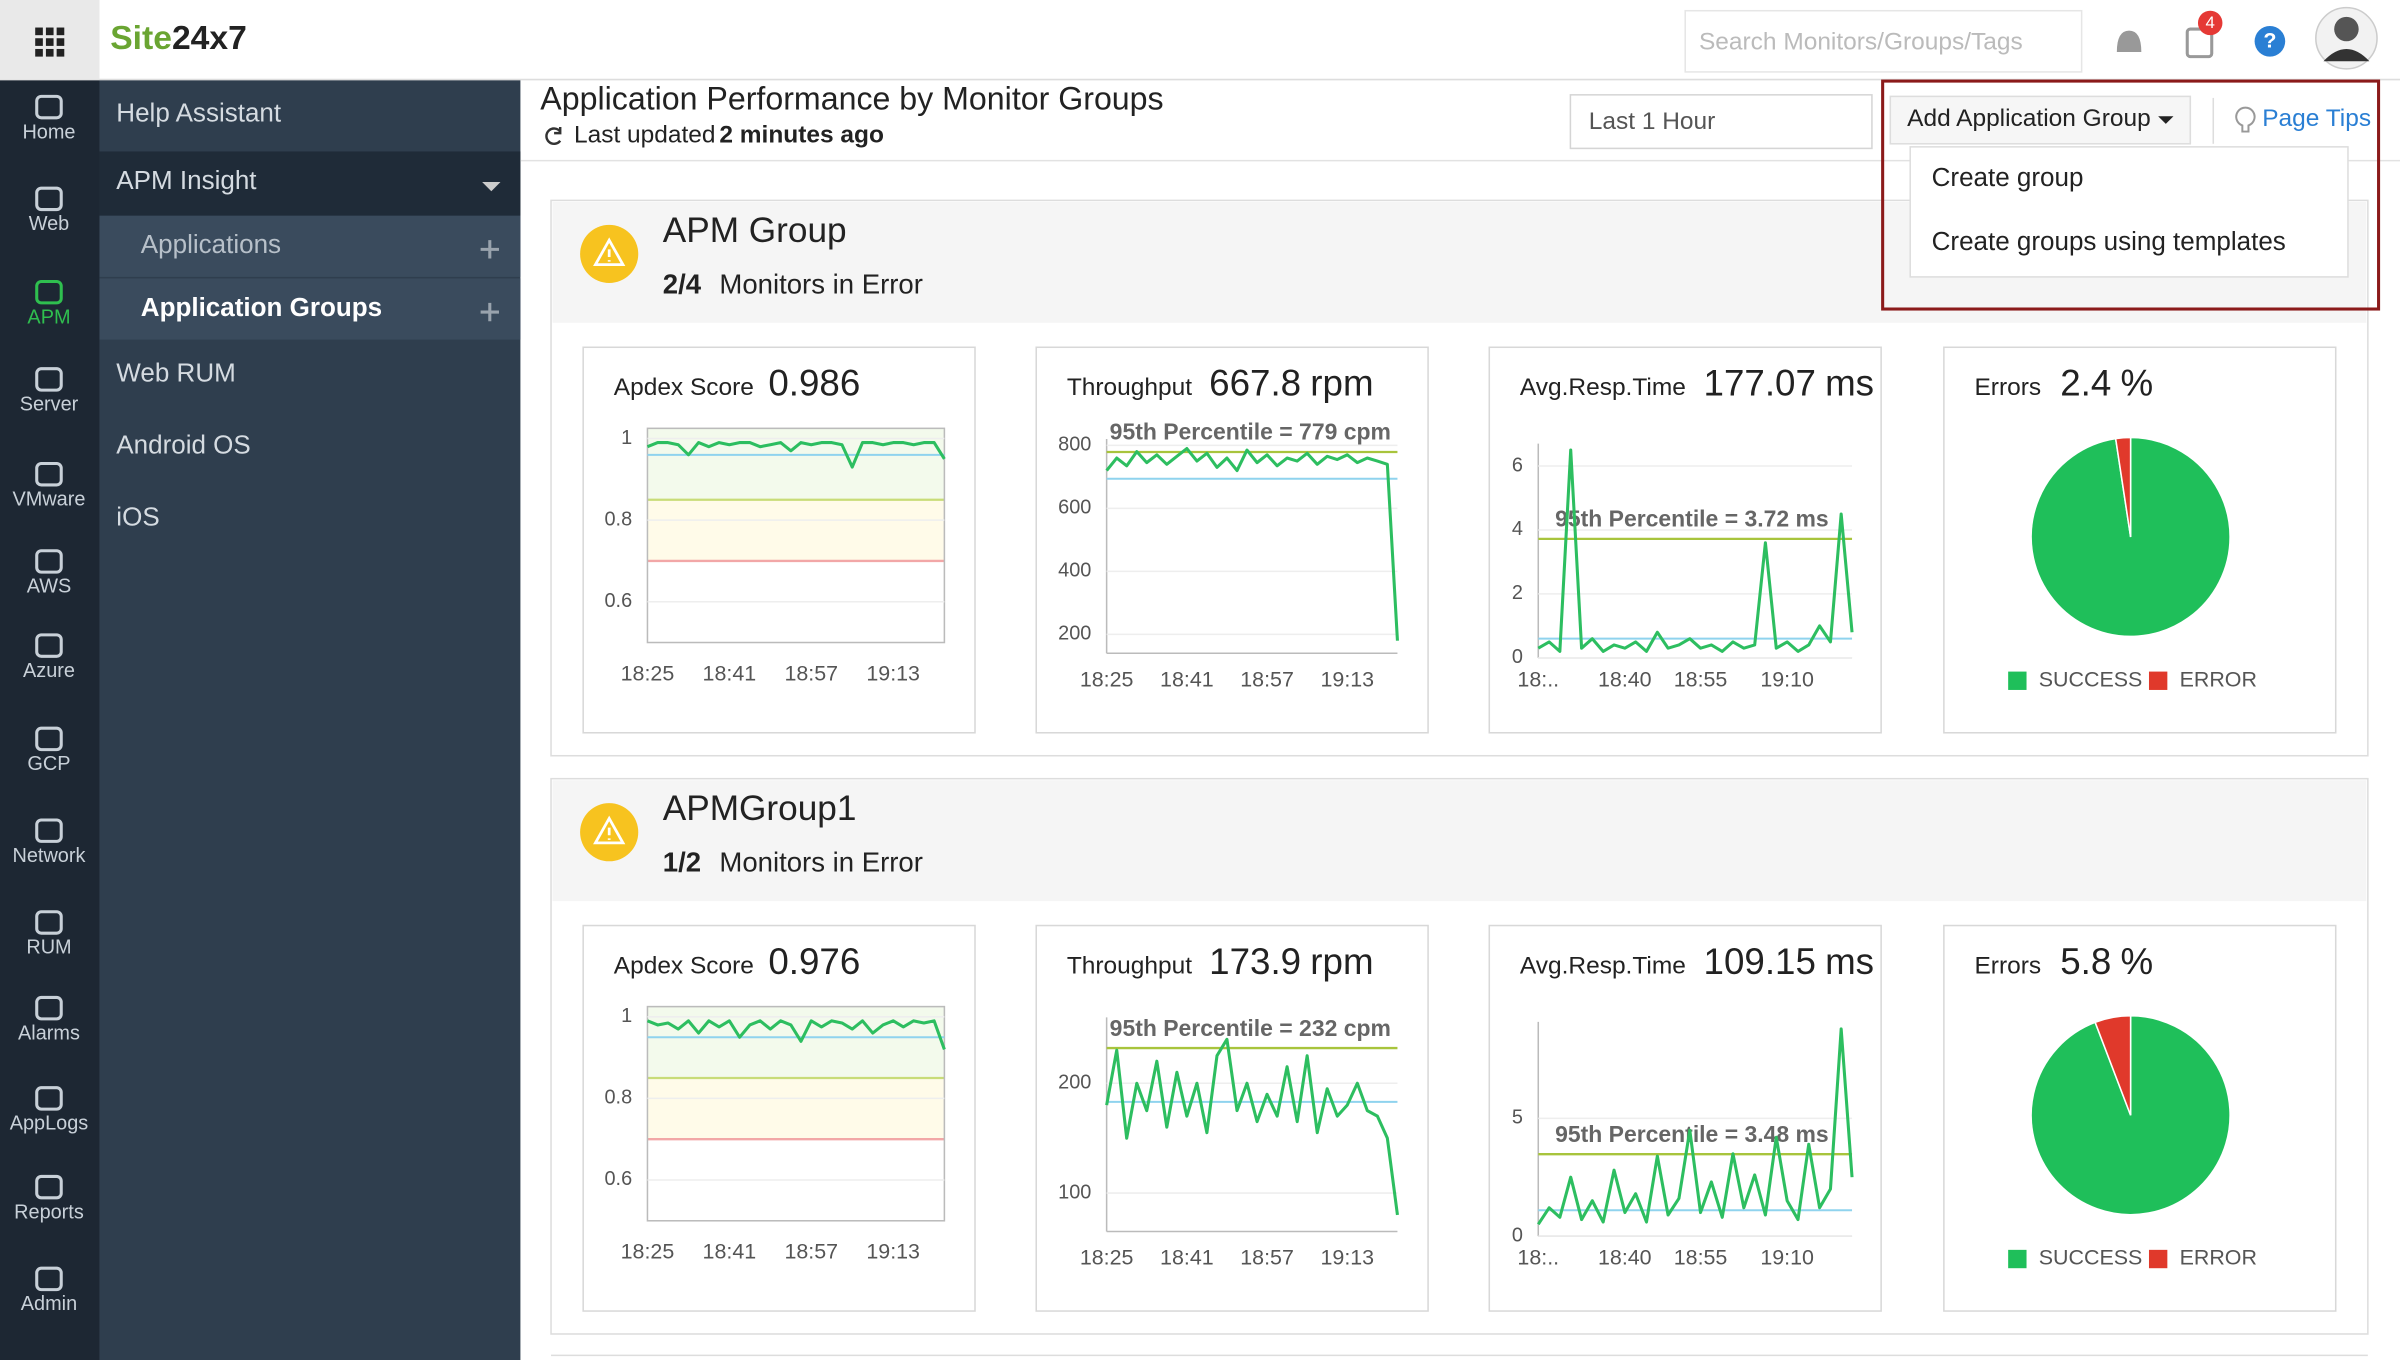 Image resolution: width=2400 pixels, height=1360 pixels. Describe the element at coordinates (2106, 960) in the screenshot. I see `widget-value: 5.8%` at that location.